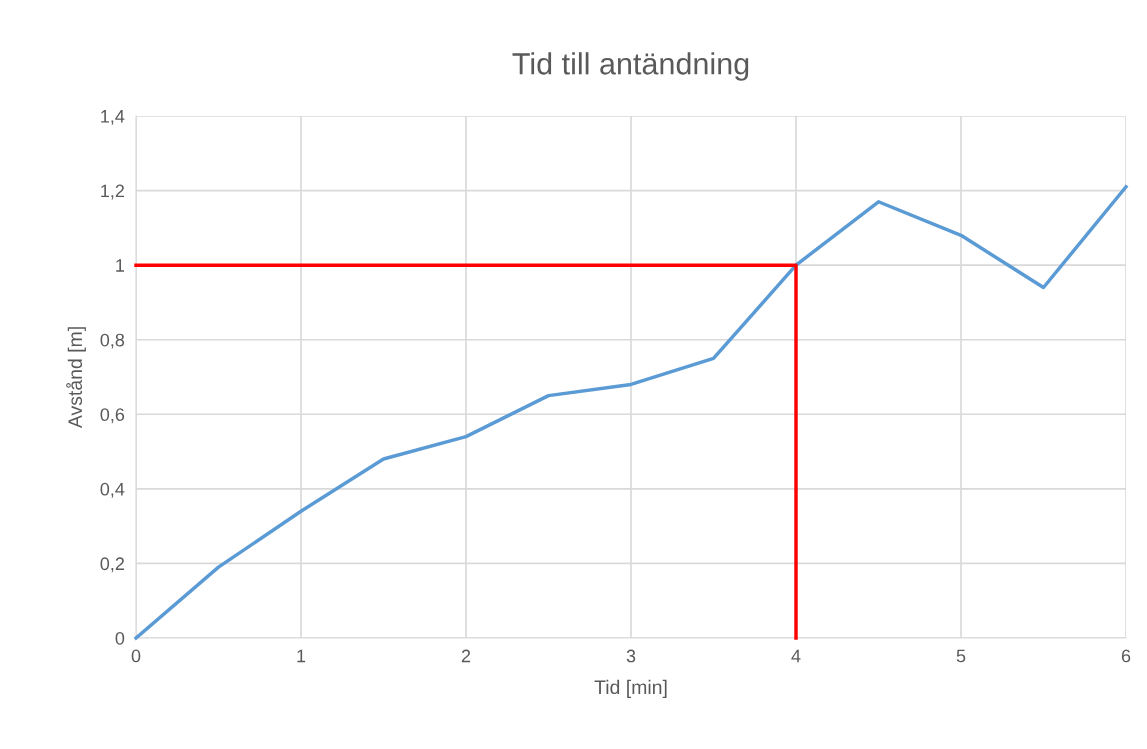 The image size is (1147, 749). I want to click on x-tick-label: 4, so click(796, 656).